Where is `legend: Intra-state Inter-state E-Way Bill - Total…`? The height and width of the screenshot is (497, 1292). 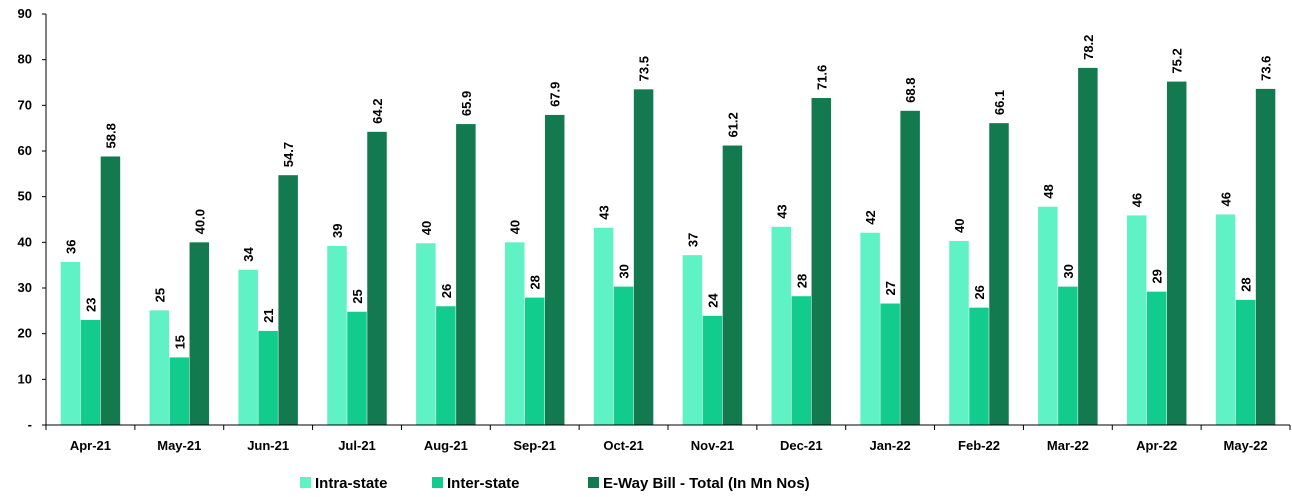 legend: Intra-state Inter-state E-Way Bill - Total… is located at coordinates (555, 483).